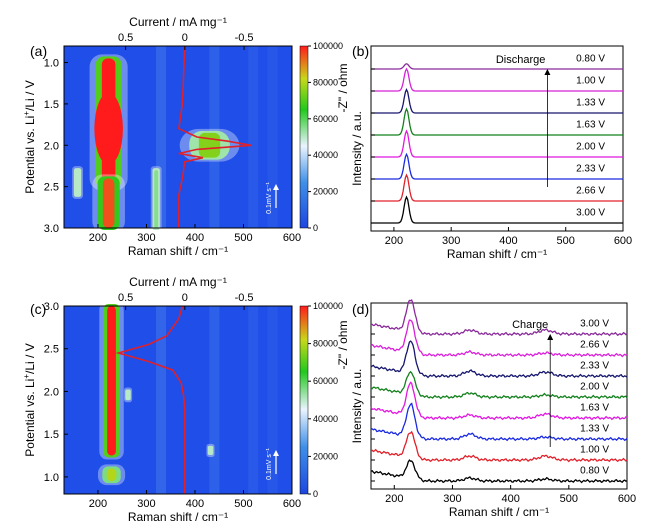  I want to click on panel-letter: (b), so click(360, 51).